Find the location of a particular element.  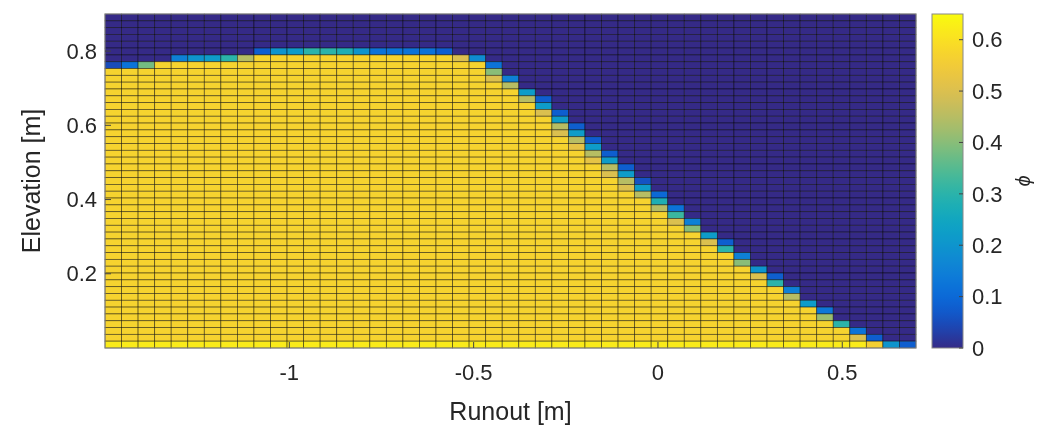

y-tick-label: 0.2 is located at coordinates (81, 274).